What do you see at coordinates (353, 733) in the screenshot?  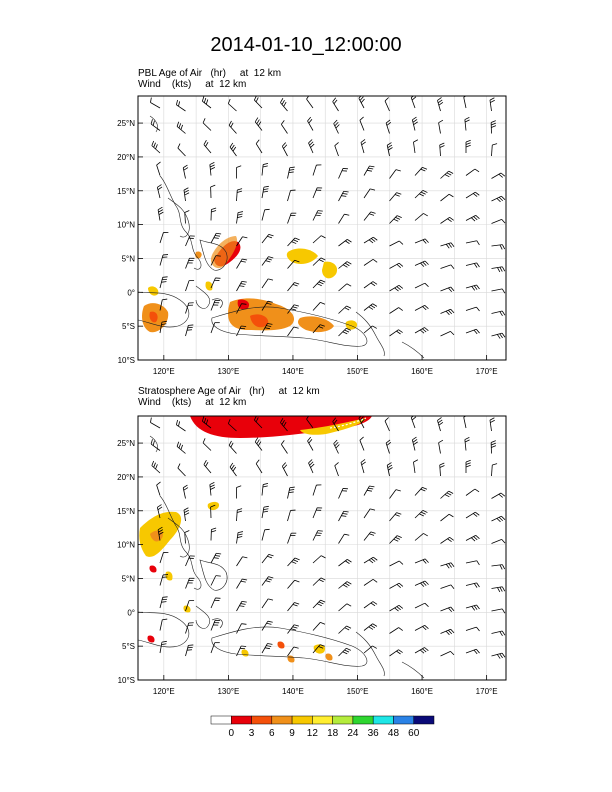 I see `colorbar-label: 24` at bounding box center [353, 733].